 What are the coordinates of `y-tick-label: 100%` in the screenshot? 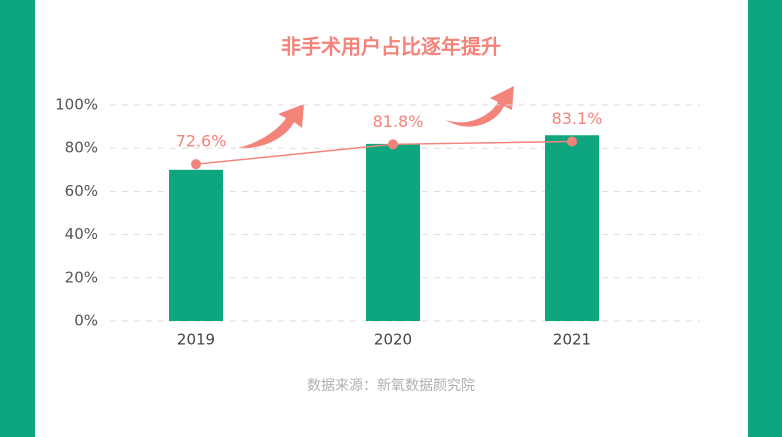 It's located at (76, 105).